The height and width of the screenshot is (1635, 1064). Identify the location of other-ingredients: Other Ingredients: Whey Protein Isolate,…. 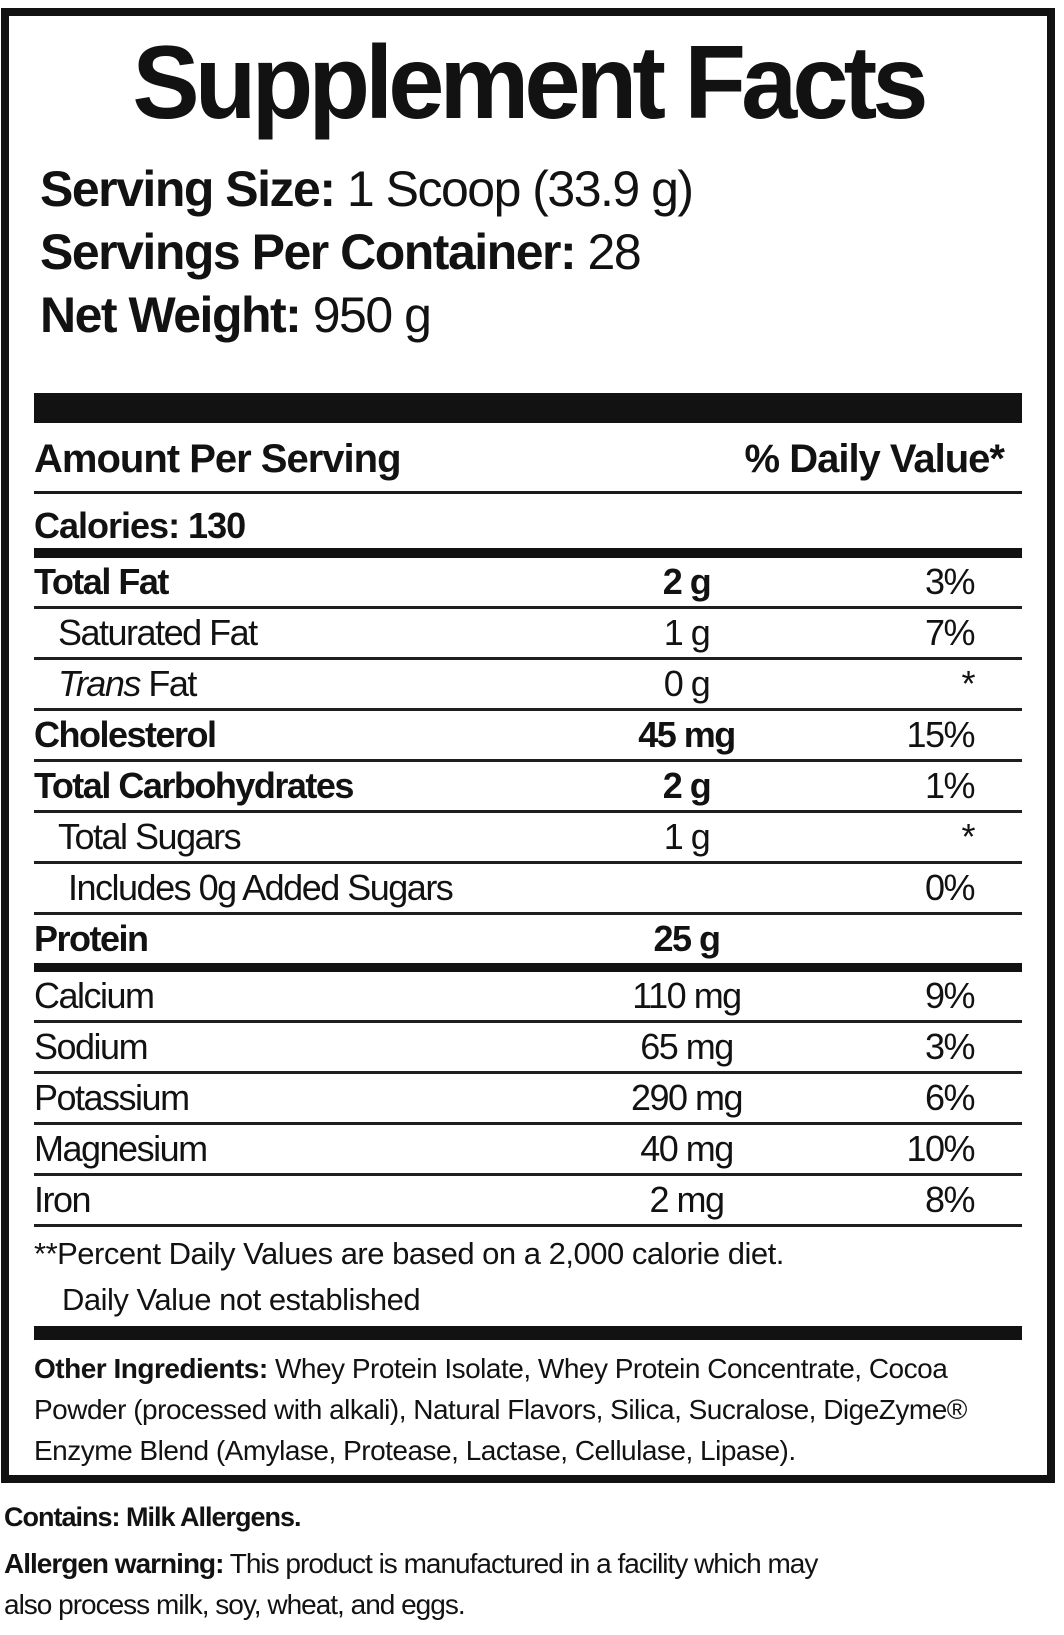
(528, 1409).